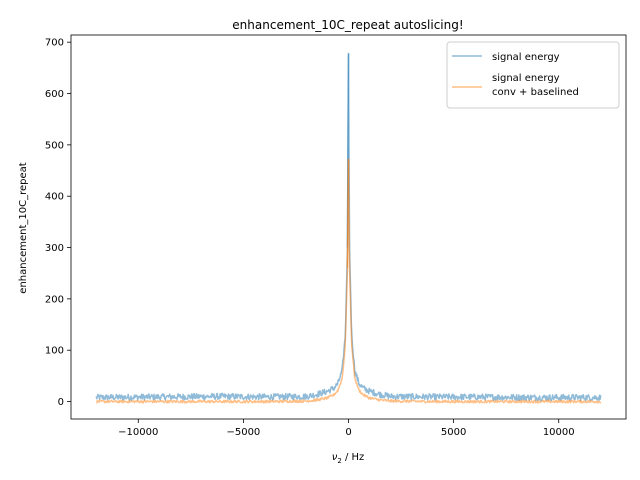 The height and width of the screenshot is (480, 640). What do you see at coordinates (559, 432) in the screenshot?
I see `x-tick-label: 10000` at bounding box center [559, 432].